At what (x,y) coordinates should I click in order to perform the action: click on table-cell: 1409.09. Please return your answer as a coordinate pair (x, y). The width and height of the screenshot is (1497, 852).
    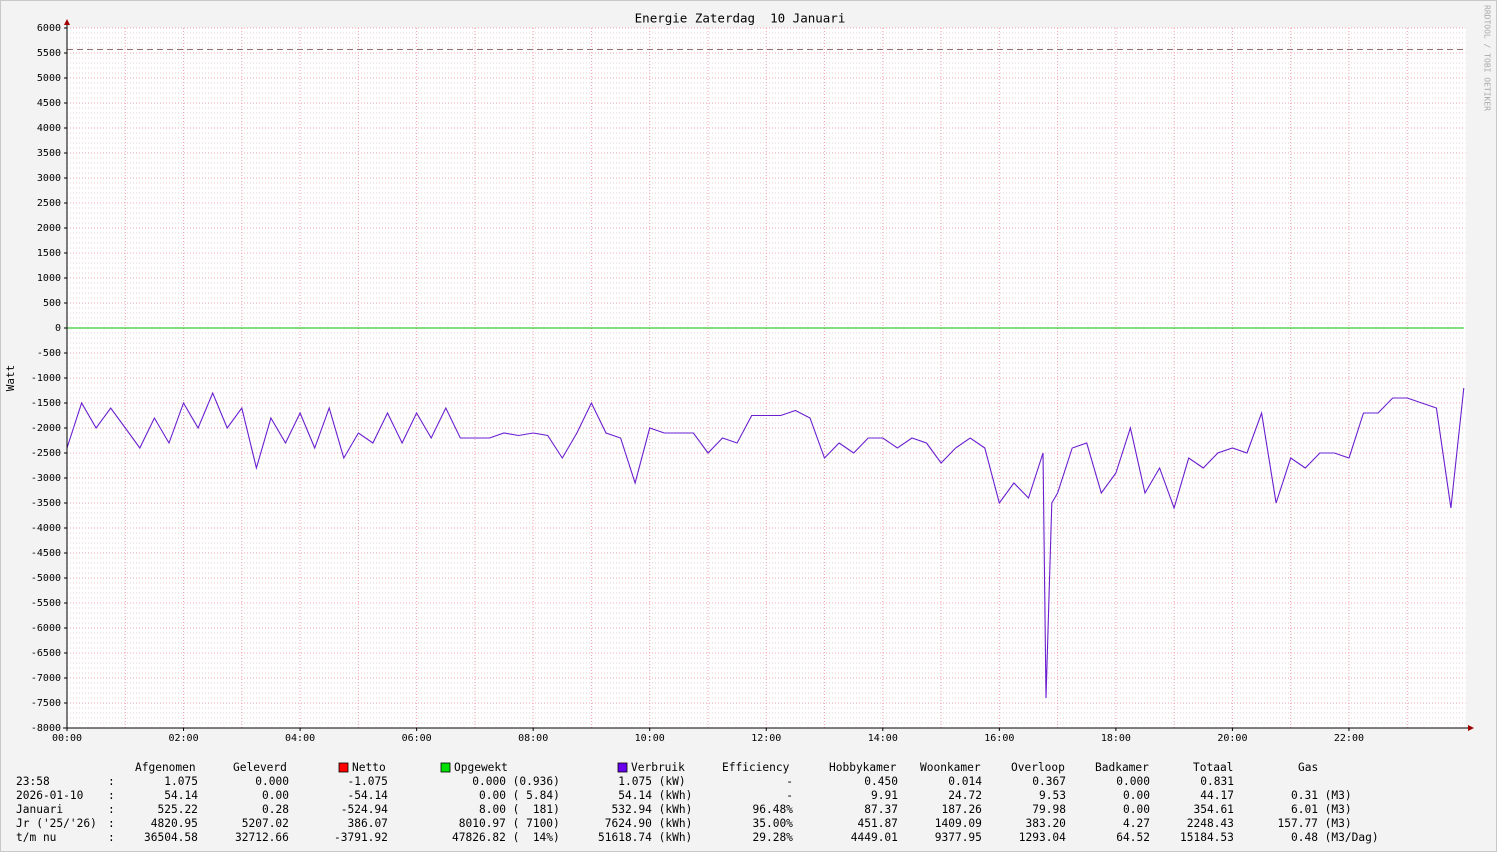
    Looking at the image, I should click on (958, 823).